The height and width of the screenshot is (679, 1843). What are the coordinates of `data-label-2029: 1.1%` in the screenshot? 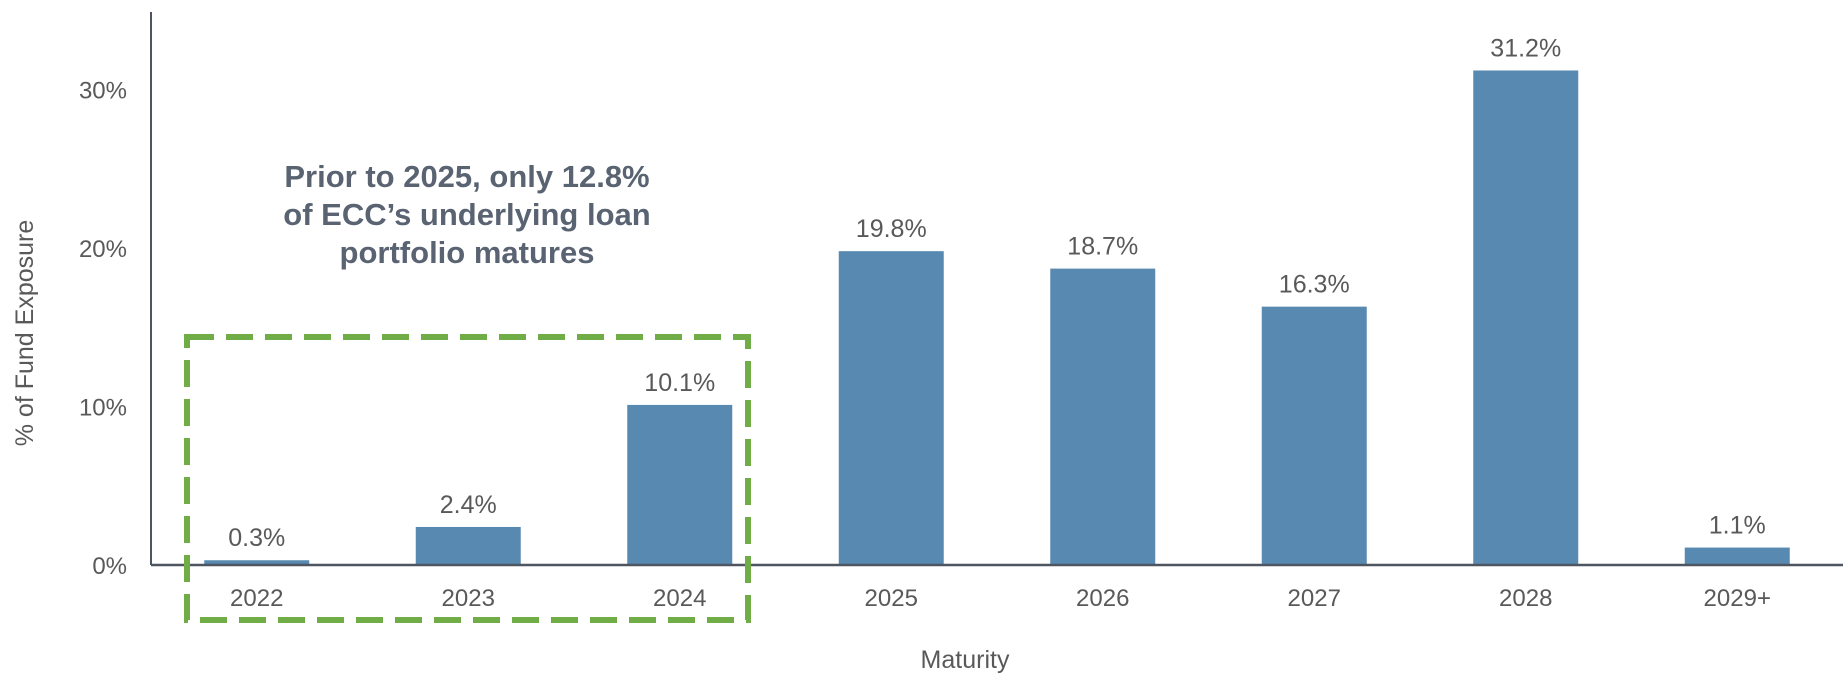 It's located at (1737, 526).